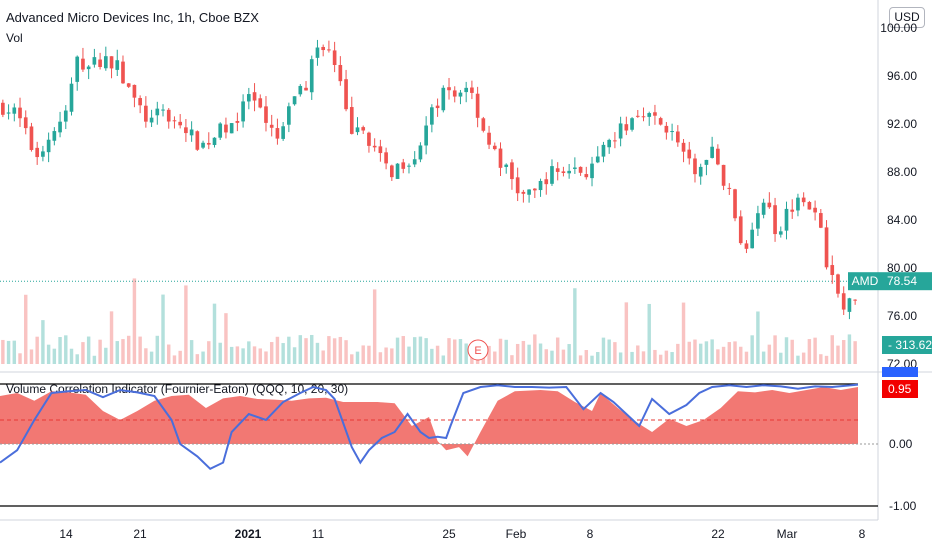 This screenshot has width=932, height=550. What do you see at coordinates (902, 124) in the screenshot?
I see `price-tick-label: 92.00` at bounding box center [902, 124].